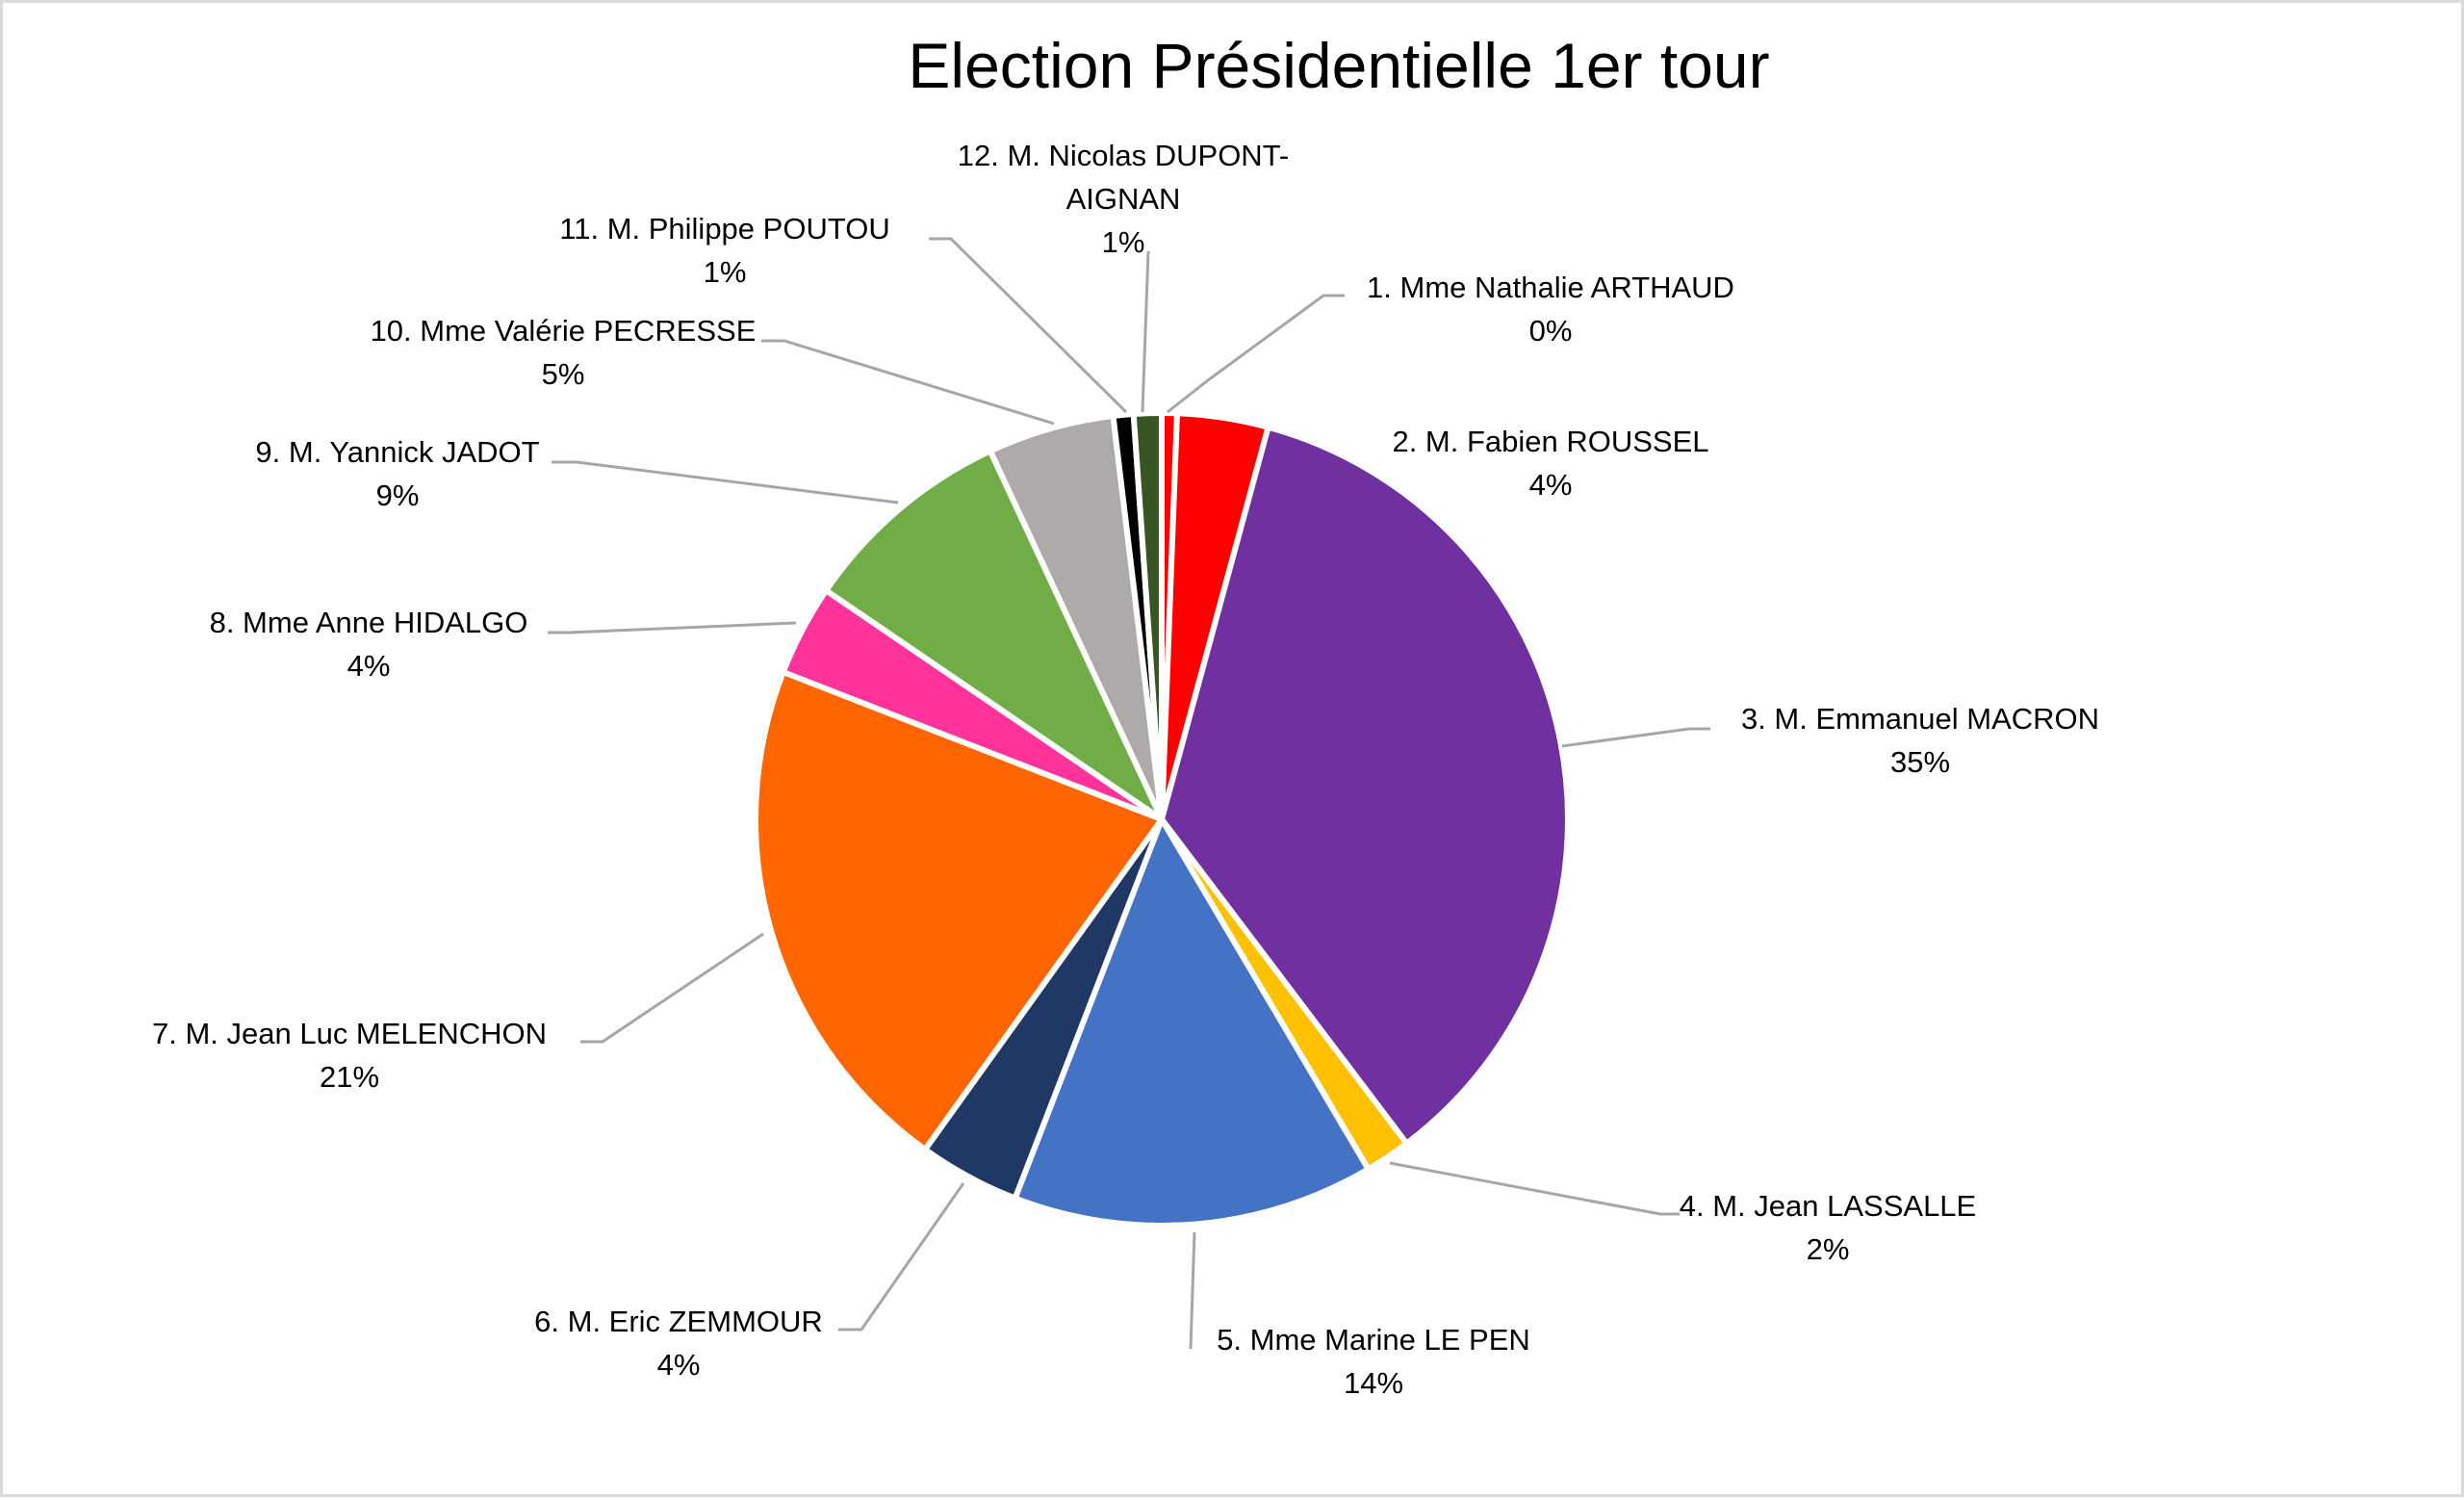 The width and height of the screenshot is (2464, 1500). I want to click on slice-name: 4. M. Jean LASSALLE, so click(1828, 1206).